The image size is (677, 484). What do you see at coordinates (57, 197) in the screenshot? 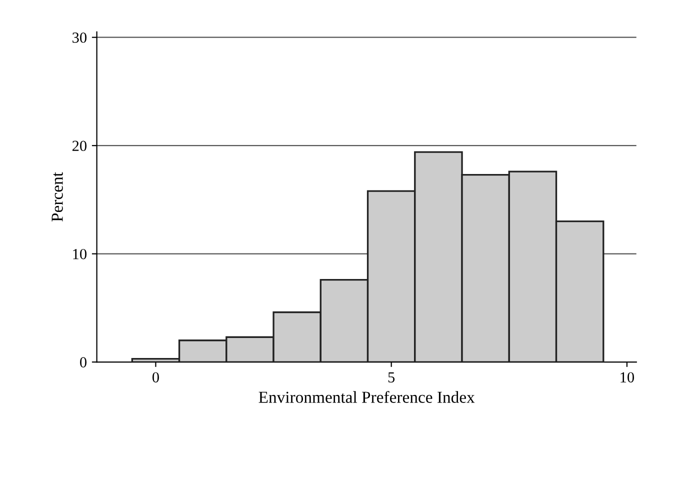
I see `y-axis-title: Percent` at bounding box center [57, 197].